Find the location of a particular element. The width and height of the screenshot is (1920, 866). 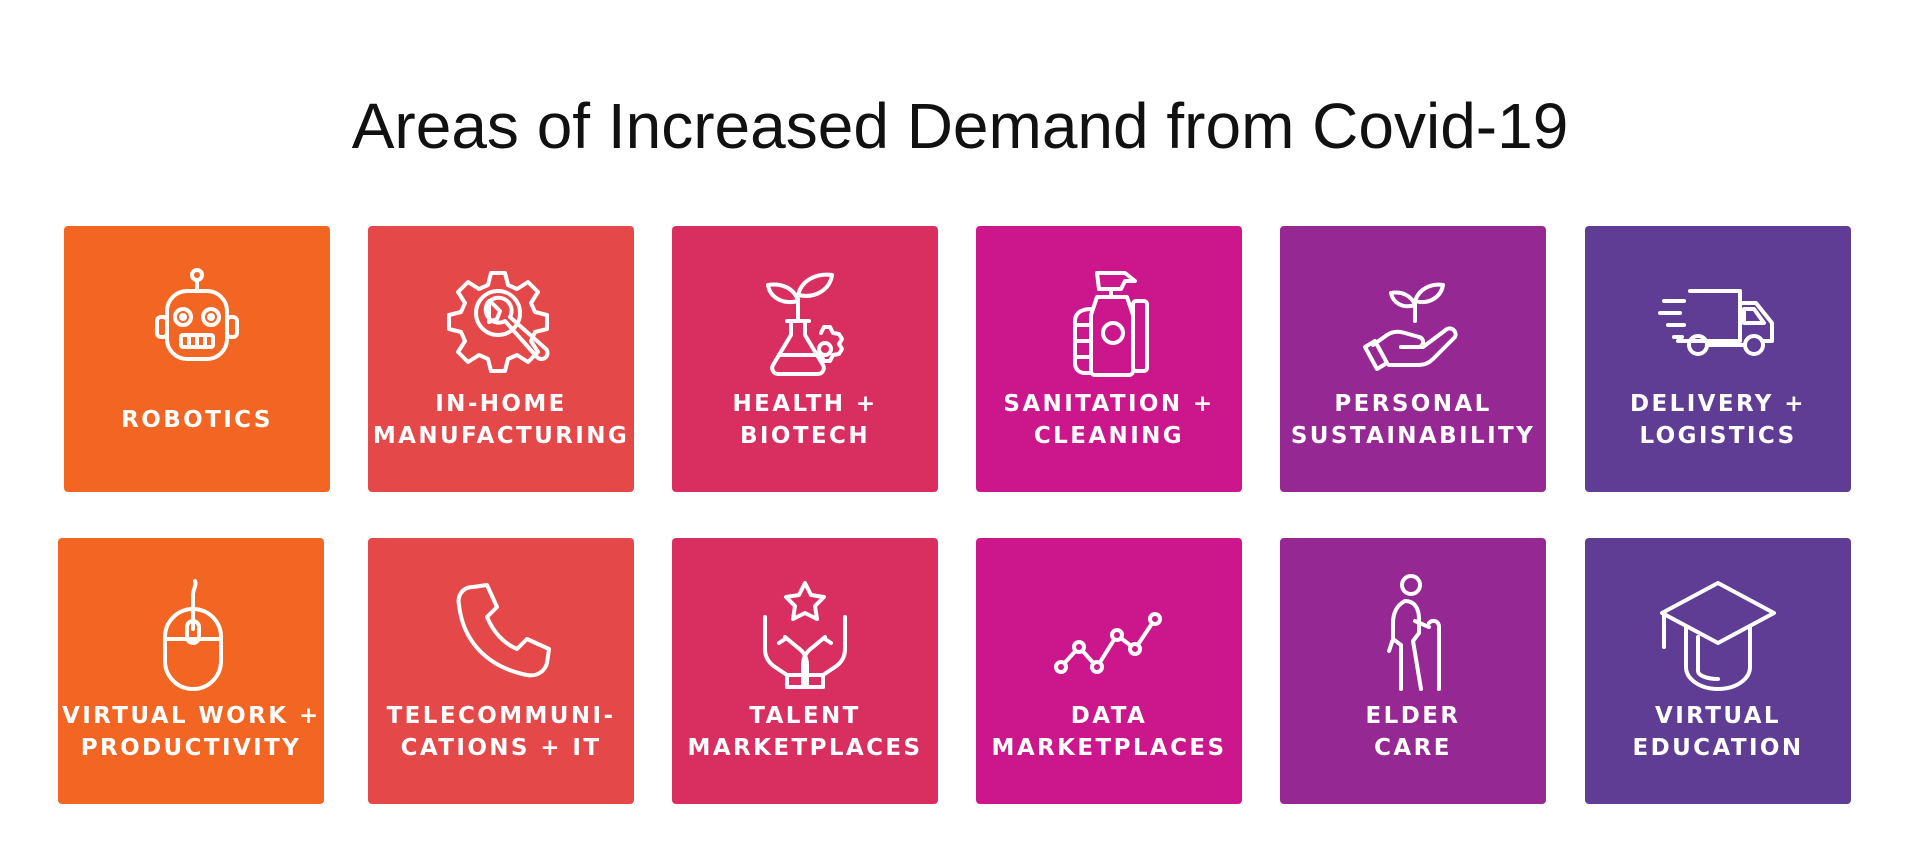

tile-label: ELDER CARE is located at coordinates (1413, 732).